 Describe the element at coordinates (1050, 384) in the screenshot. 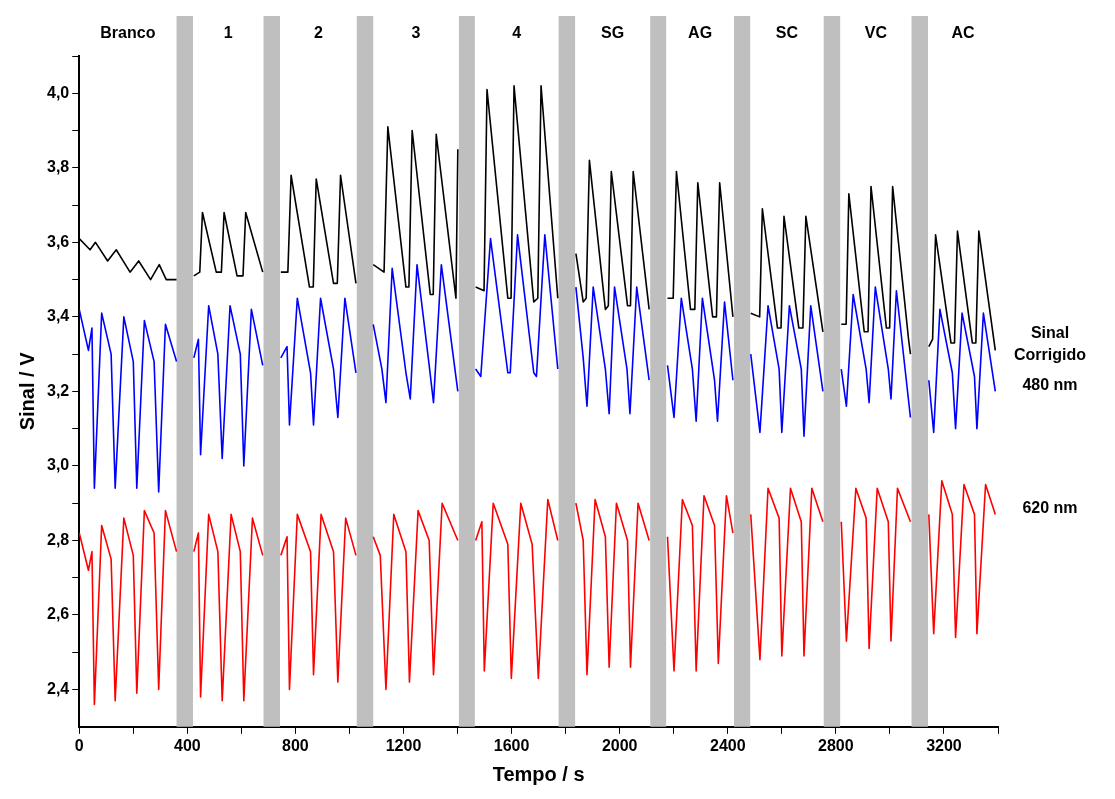

I see `series-label: 480 nm` at that location.